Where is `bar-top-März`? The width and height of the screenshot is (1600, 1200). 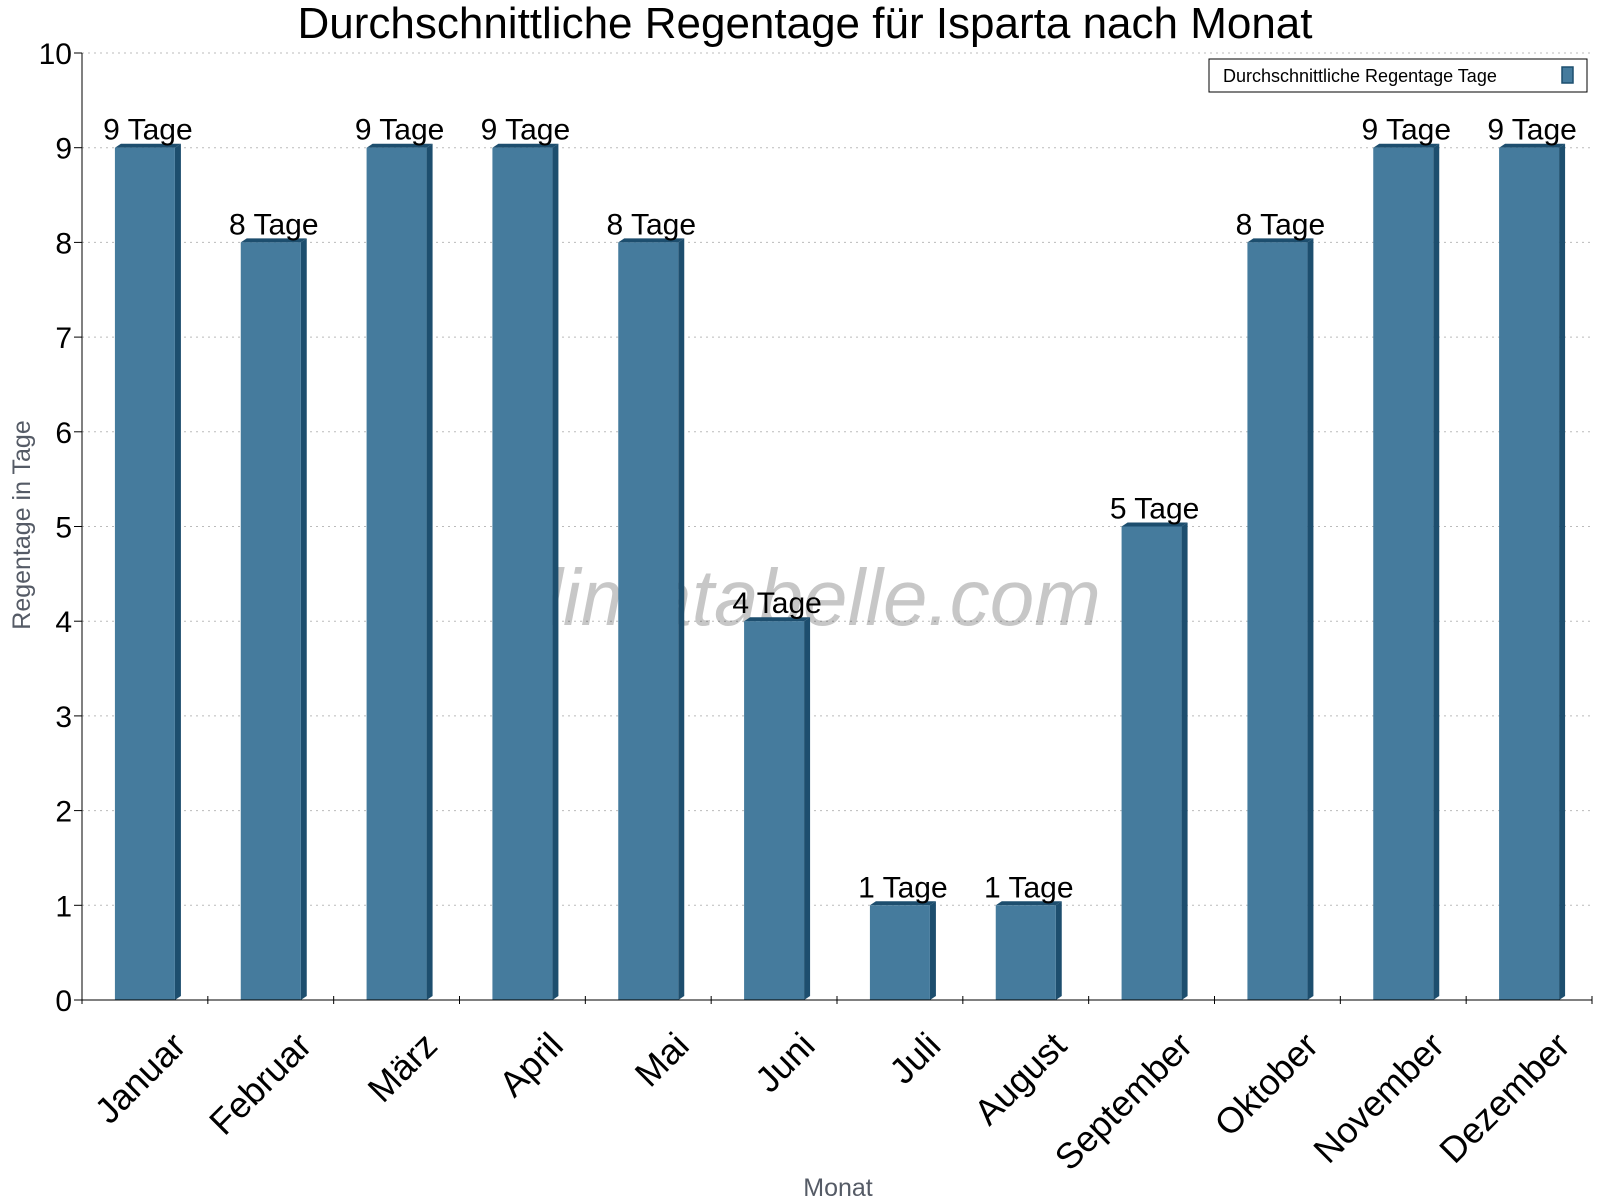 bar-top-März is located at coordinates (399, 145).